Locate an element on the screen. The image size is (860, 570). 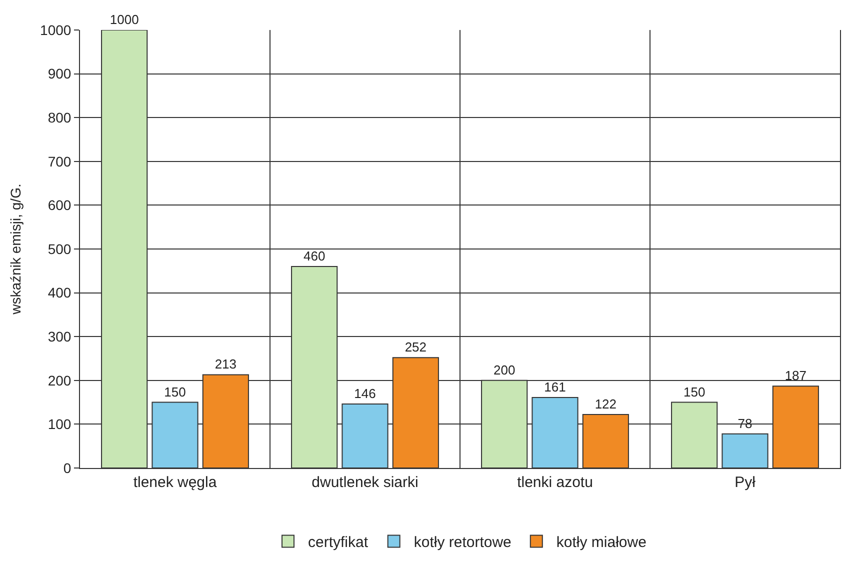
y-tick-label: 400 is located at coordinates (60, 292).